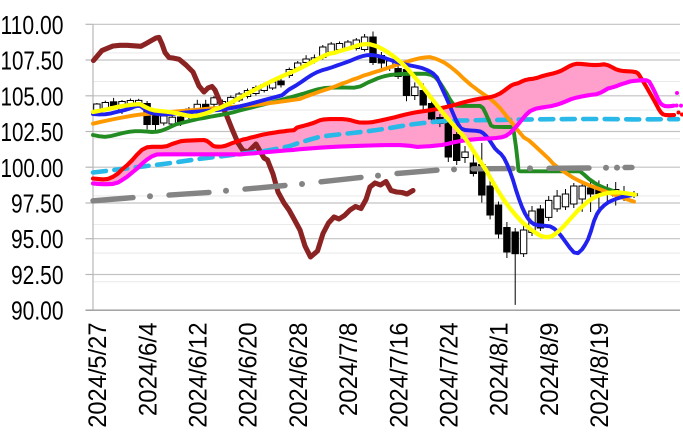 This screenshot has width=683, height=446. Describe the element at coordinates (199, 375) in the screenshot. I see `svg-text: 2024/6/12` at that location.